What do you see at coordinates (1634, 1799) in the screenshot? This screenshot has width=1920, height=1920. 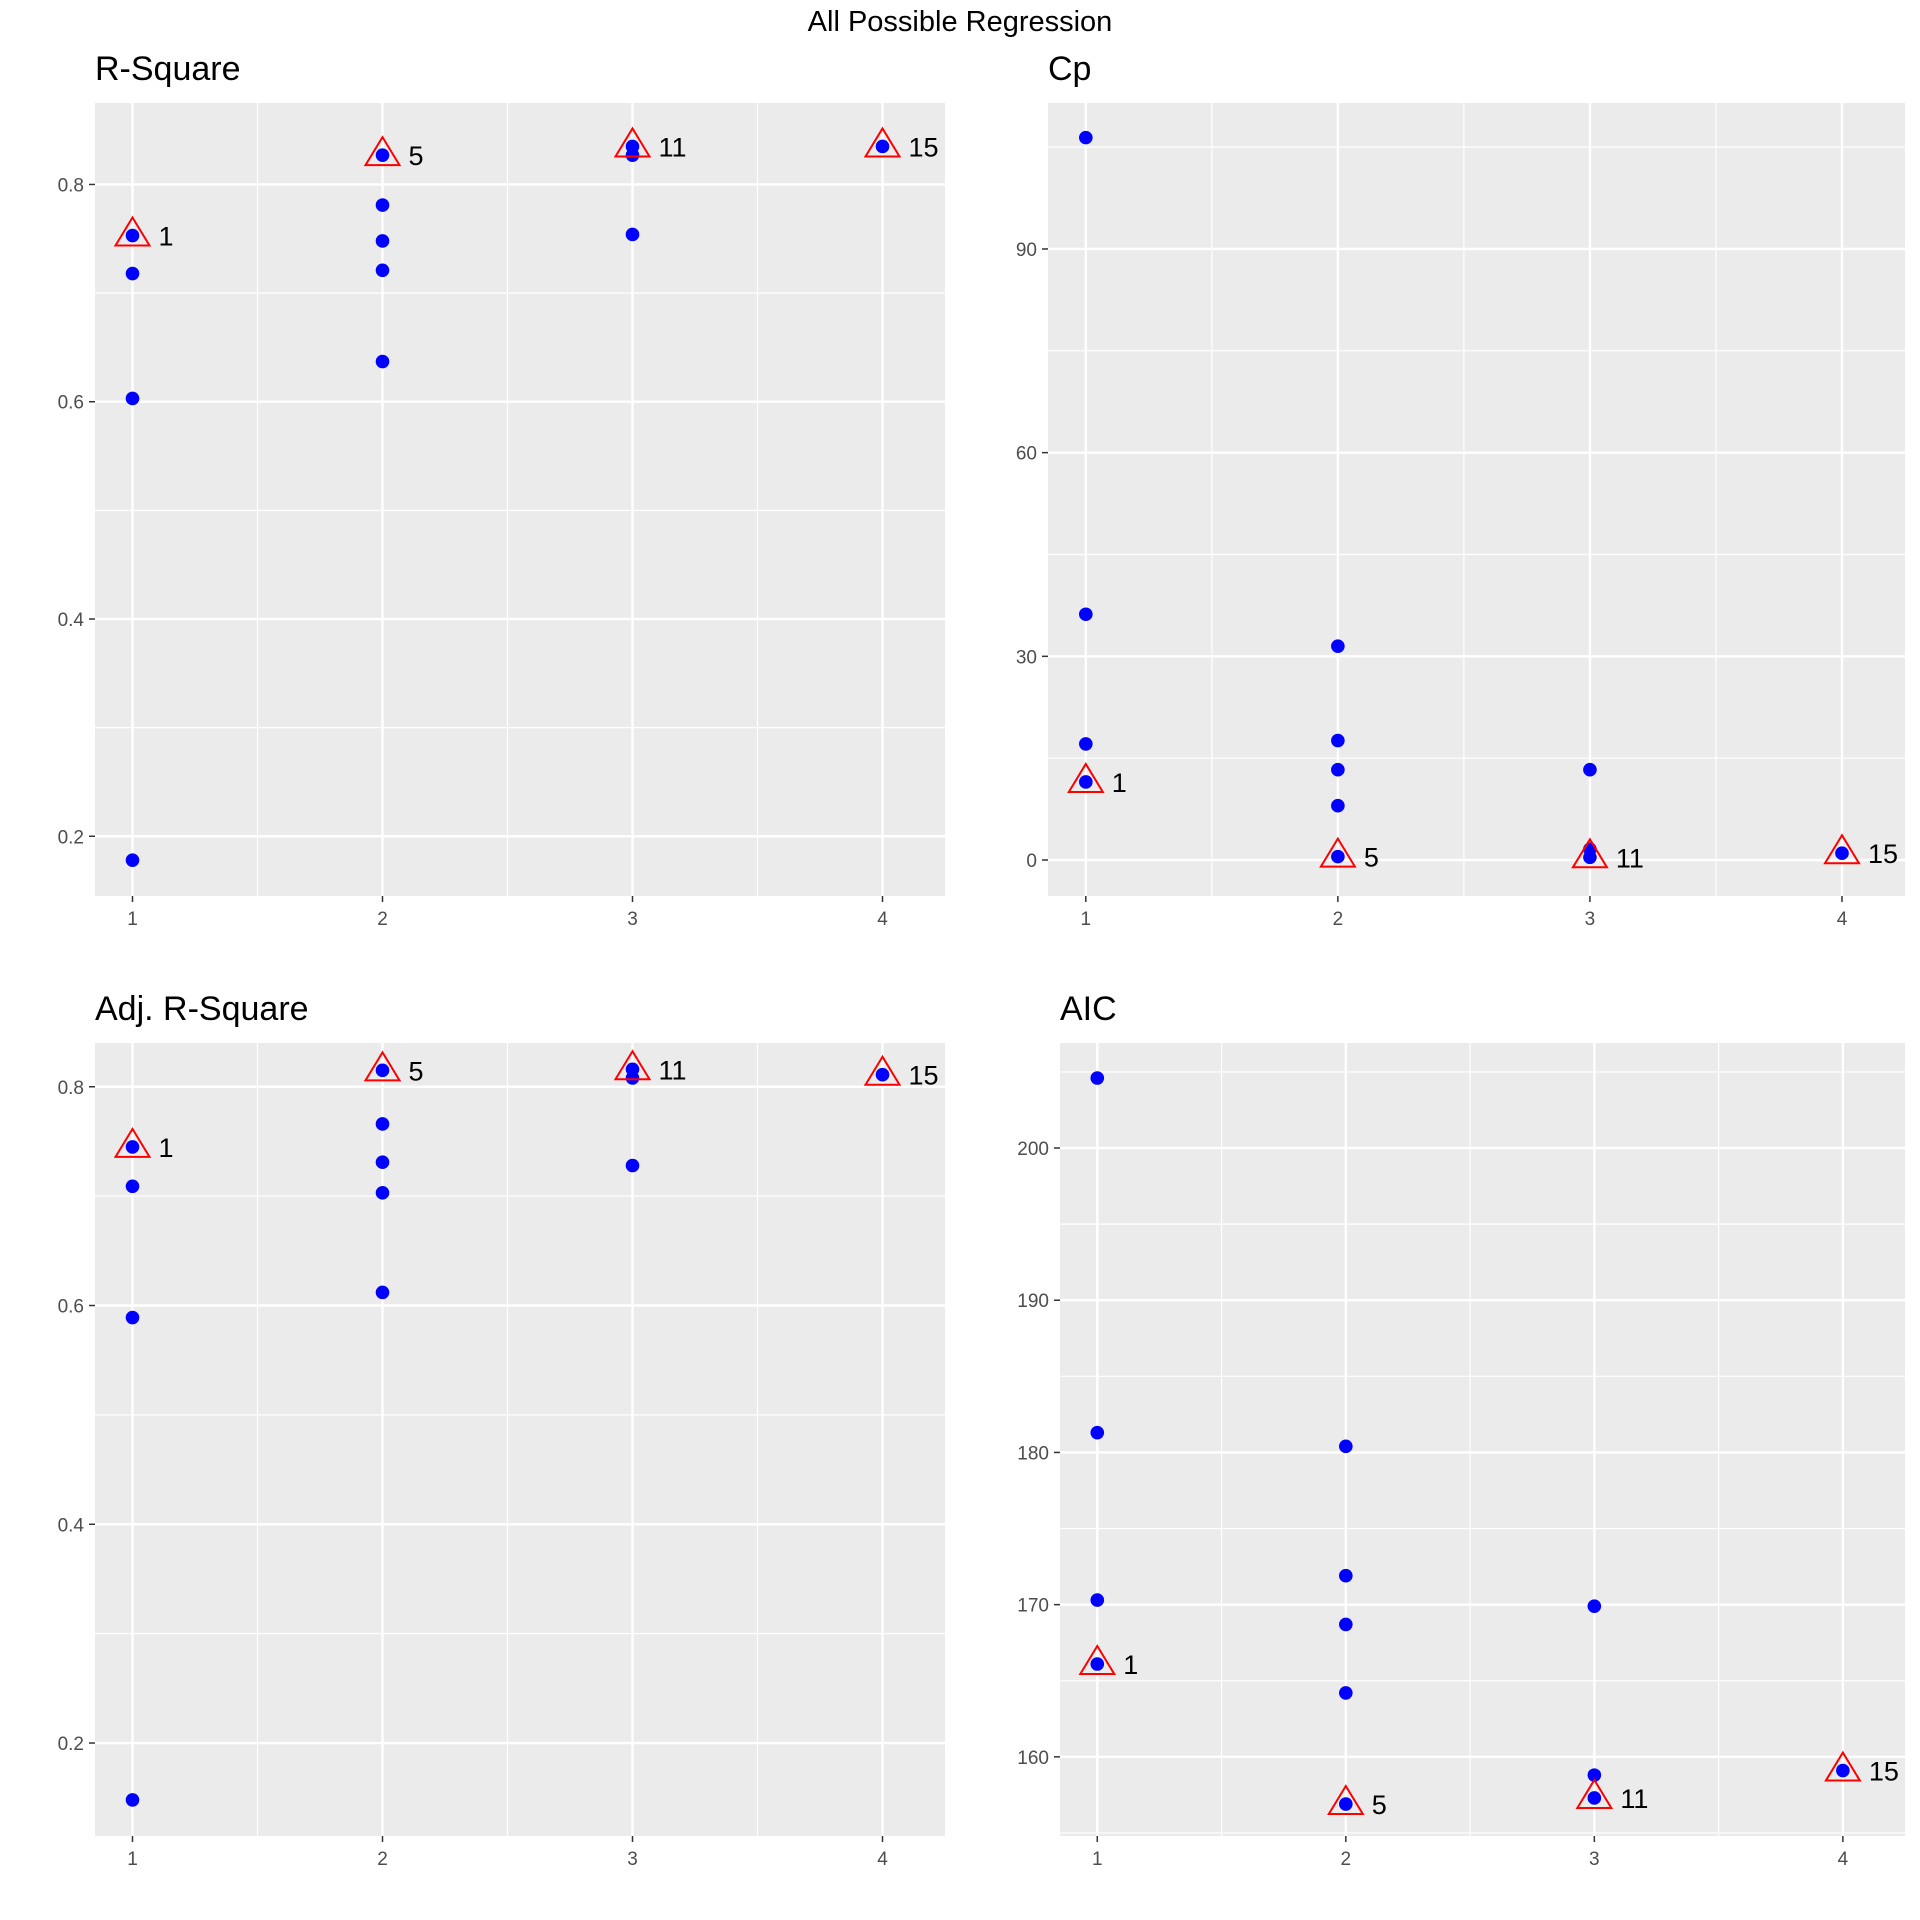 I see `aic-best-model-label: 11` at bounding box center [1634, 1799].